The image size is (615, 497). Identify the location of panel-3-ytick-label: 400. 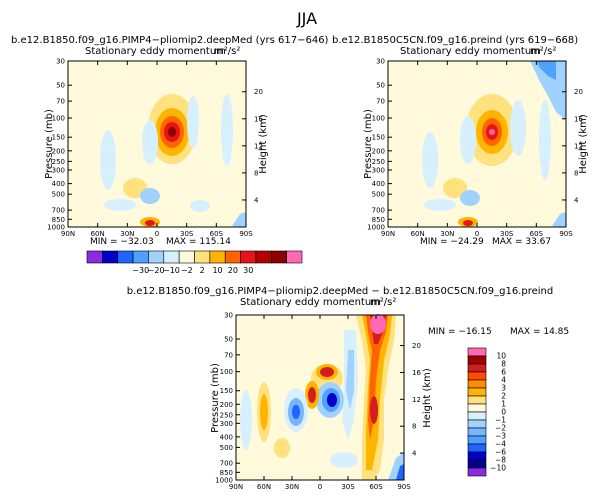
(226, 437).